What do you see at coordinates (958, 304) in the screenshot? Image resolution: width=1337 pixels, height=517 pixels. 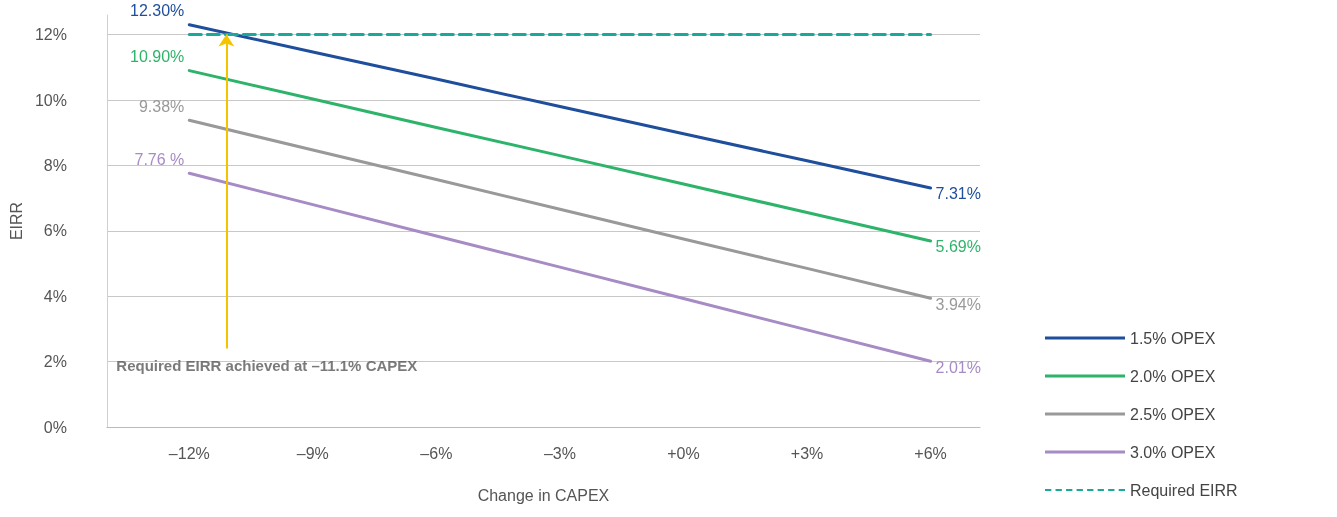 I see `data-label: 3.94%` at bounding box center [958, 304].